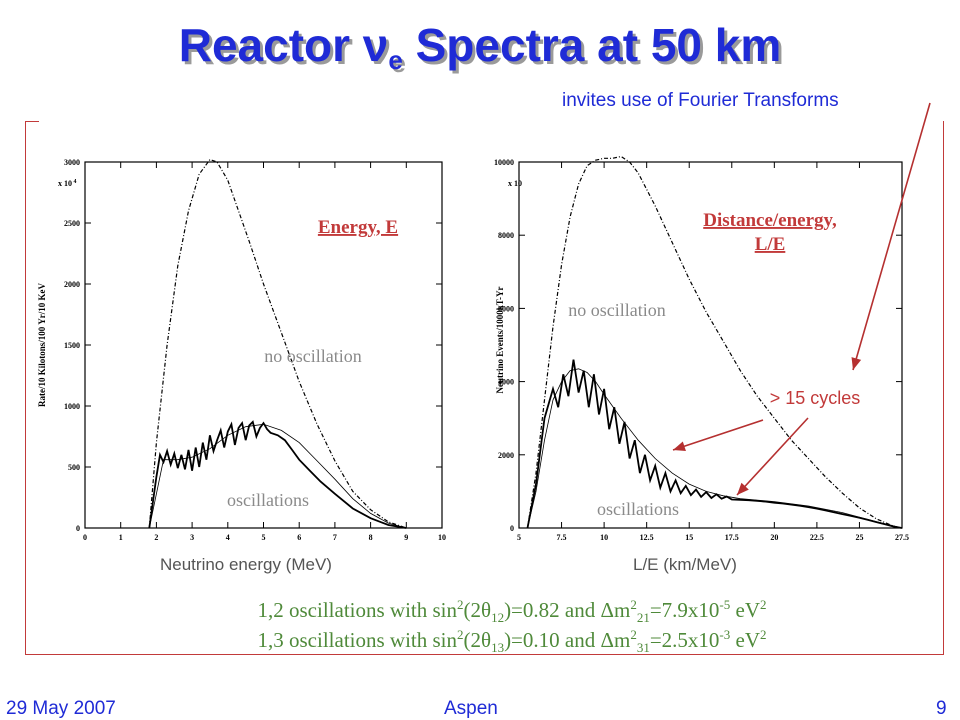  I want to click on footer-page: 9, so click(941, 708).